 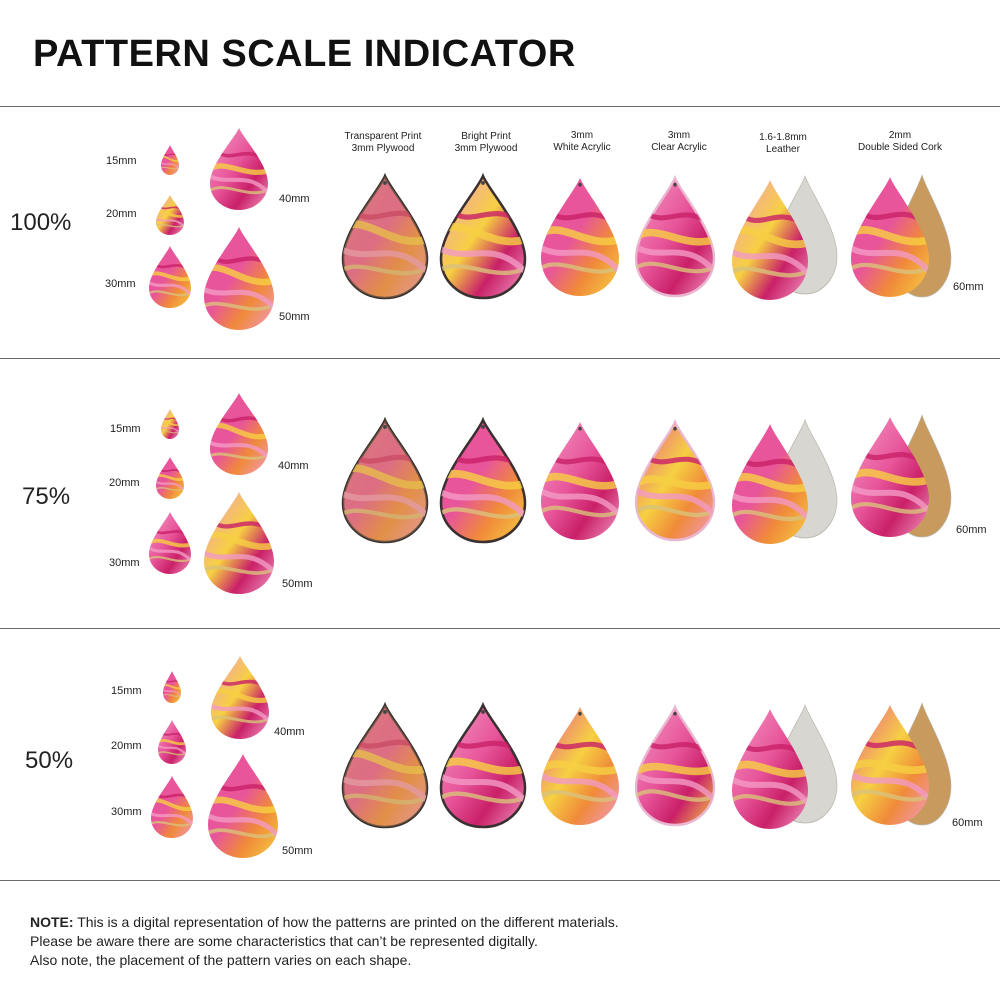 I want to click on material-header-leather: 1.6-1.8mm Leather, so click(x=783, y=144).